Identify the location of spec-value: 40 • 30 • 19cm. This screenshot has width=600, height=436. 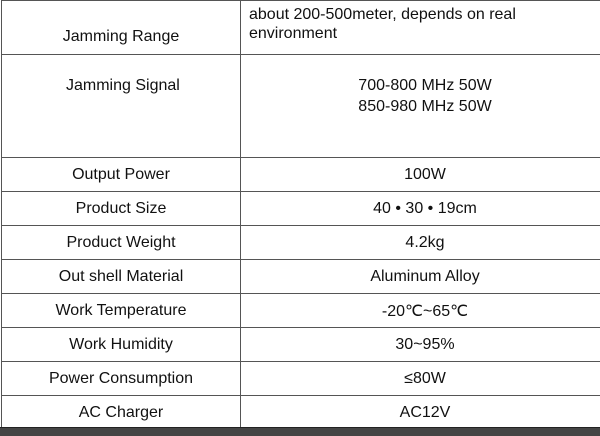
(420, 209).